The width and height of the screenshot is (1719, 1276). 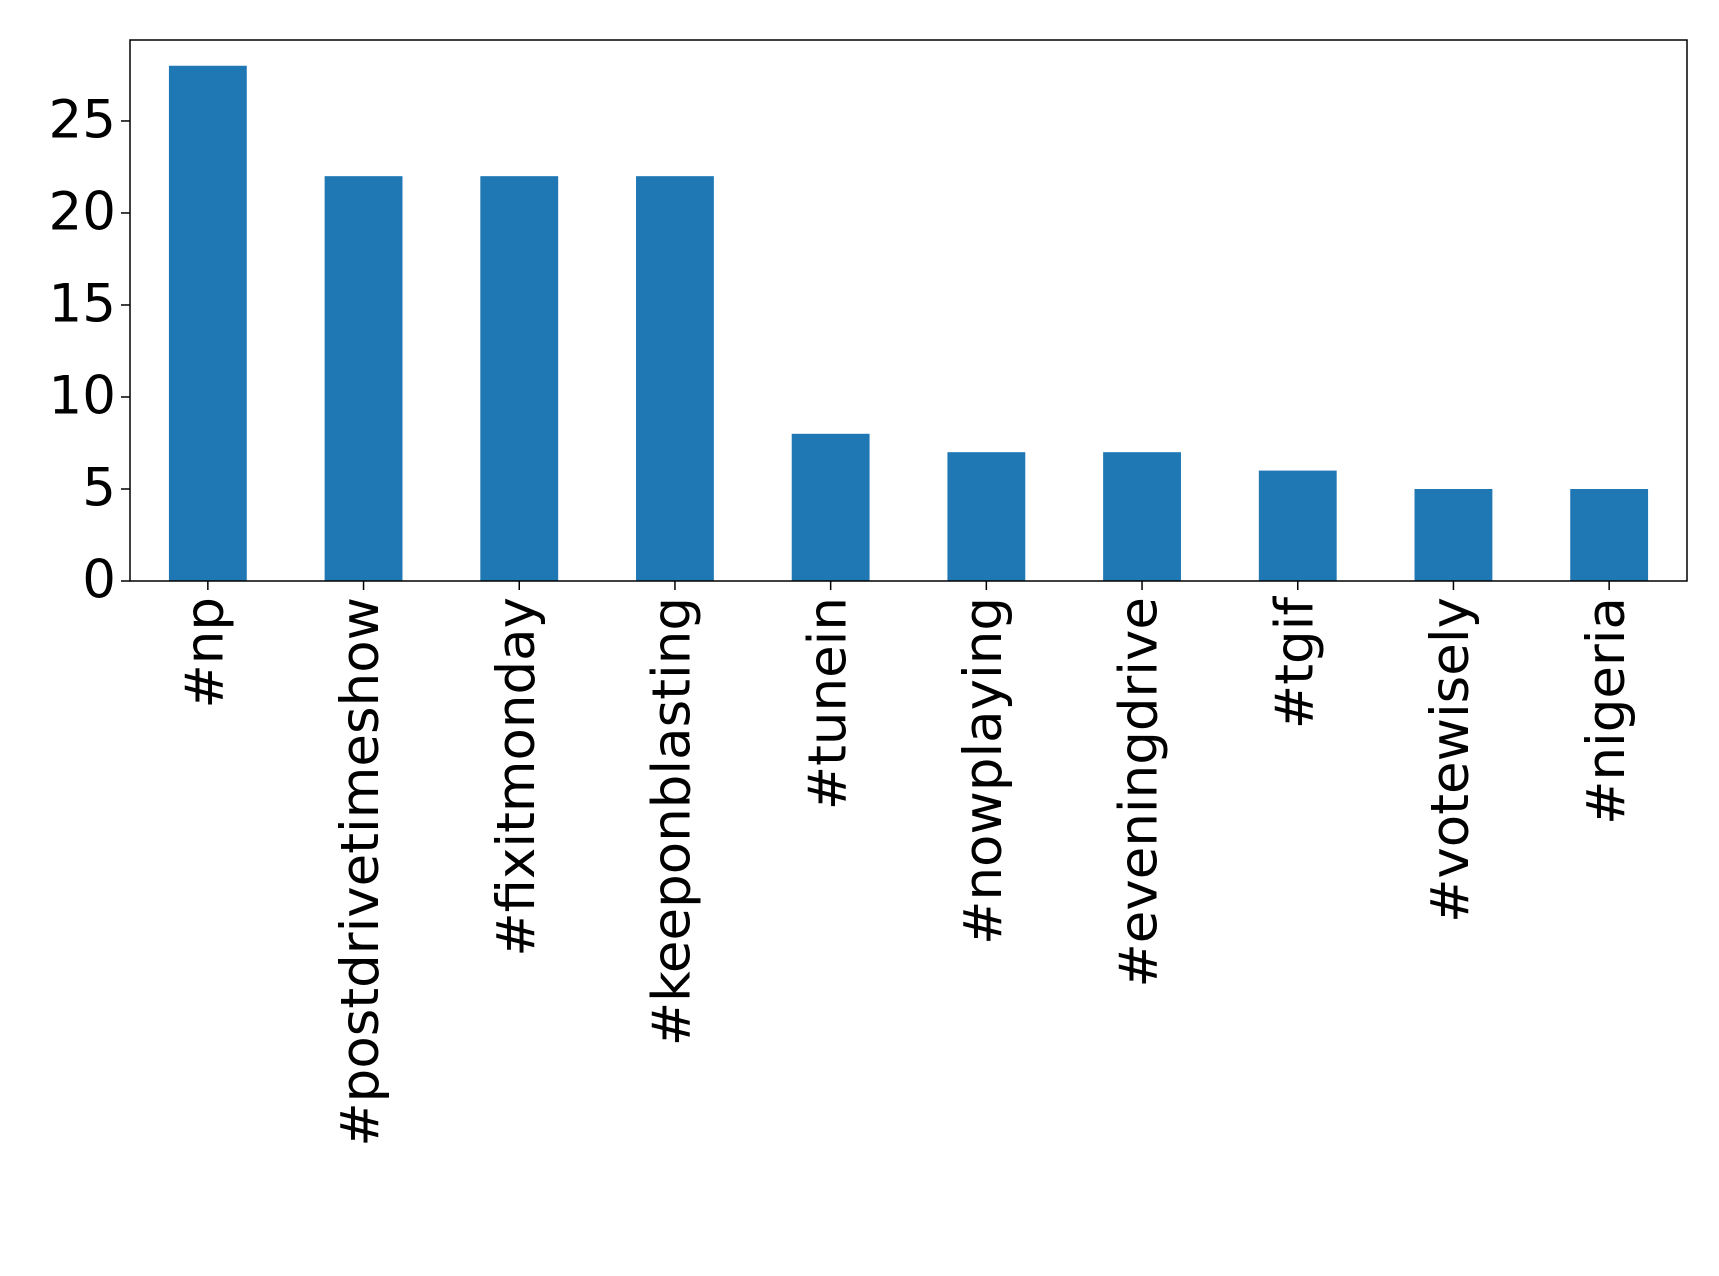 What do you see at coordinates (1294, 663) in the screenshot?
I see `x-tick-label: #tgif` at bounding box center [1294, 663].